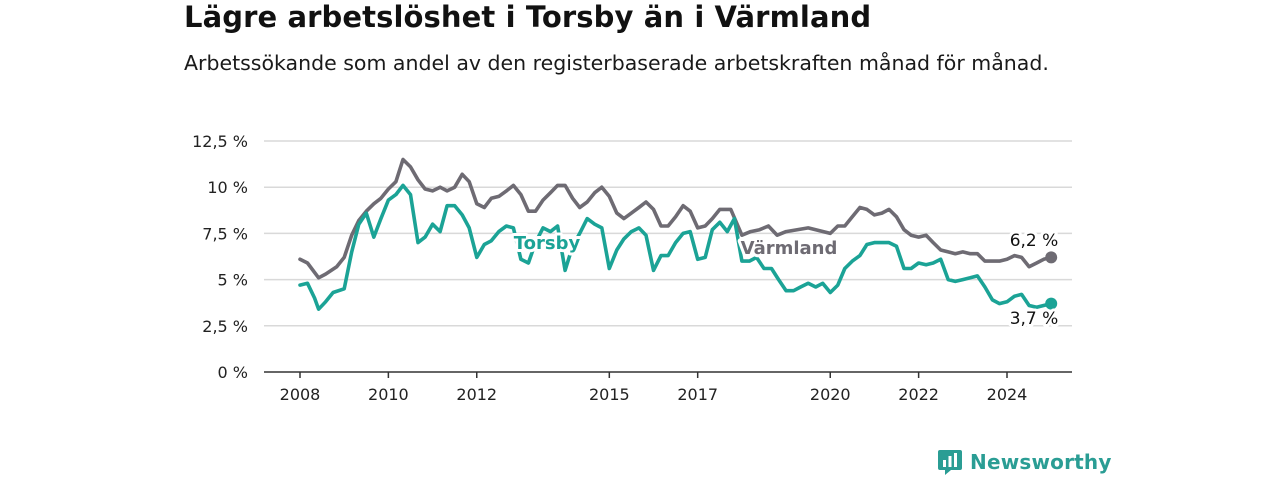 The width and height of the screenshot is (1280, 480). Describe the element at coordinates (227, 187) in the screenshot. I see `y-tick-label: 10 %` at that location.